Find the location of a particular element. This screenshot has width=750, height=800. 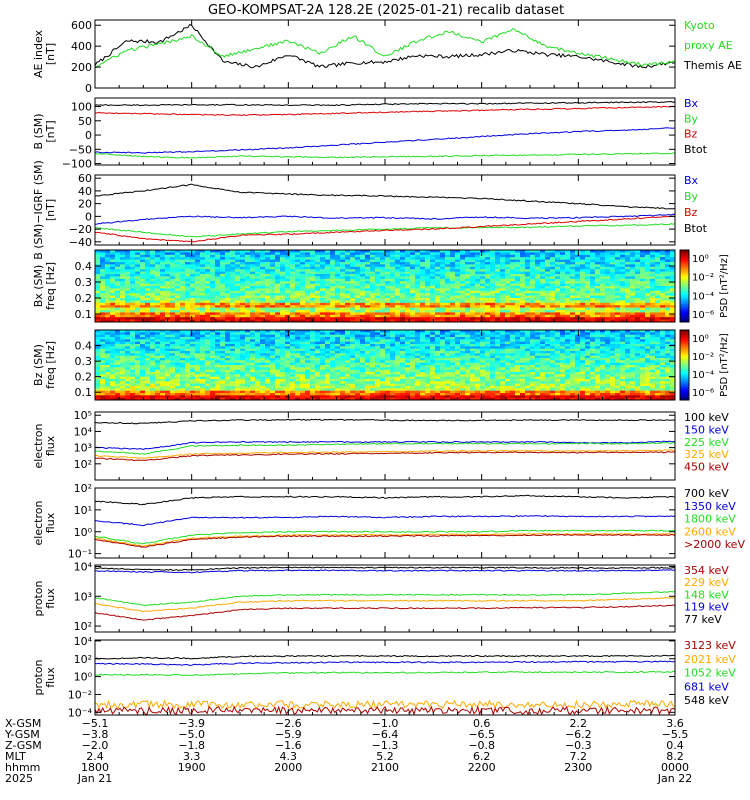

y-axis-label: [nT] is located at coordinates (50, 131).